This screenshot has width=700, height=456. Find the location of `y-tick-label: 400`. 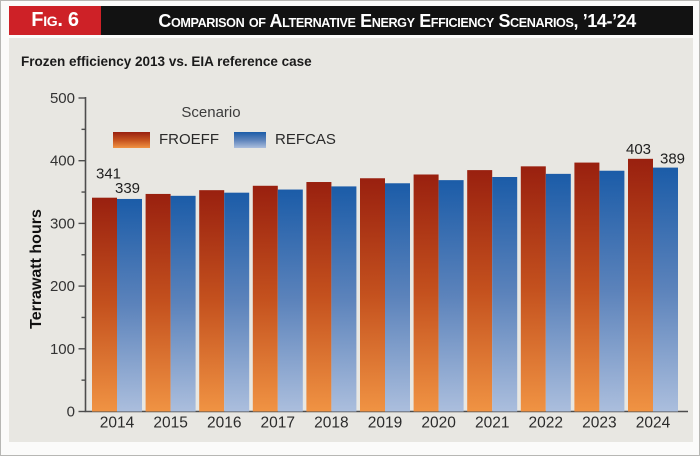

y-tick-label: 400 is located at coordinates (62, 161).